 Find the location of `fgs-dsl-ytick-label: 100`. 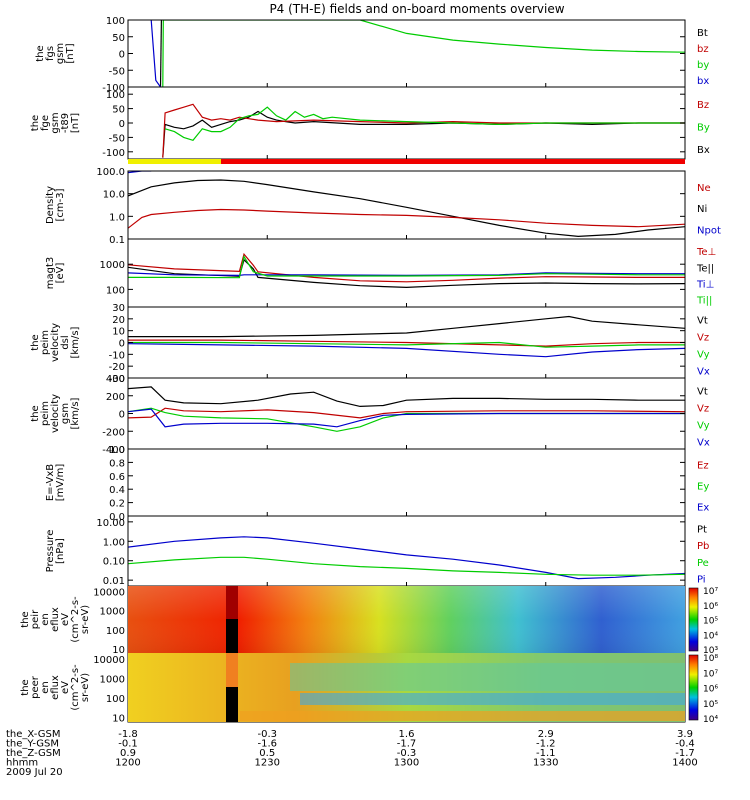

fgs-dsl-ytick-label: 100 is located at coordinates (115, 95).